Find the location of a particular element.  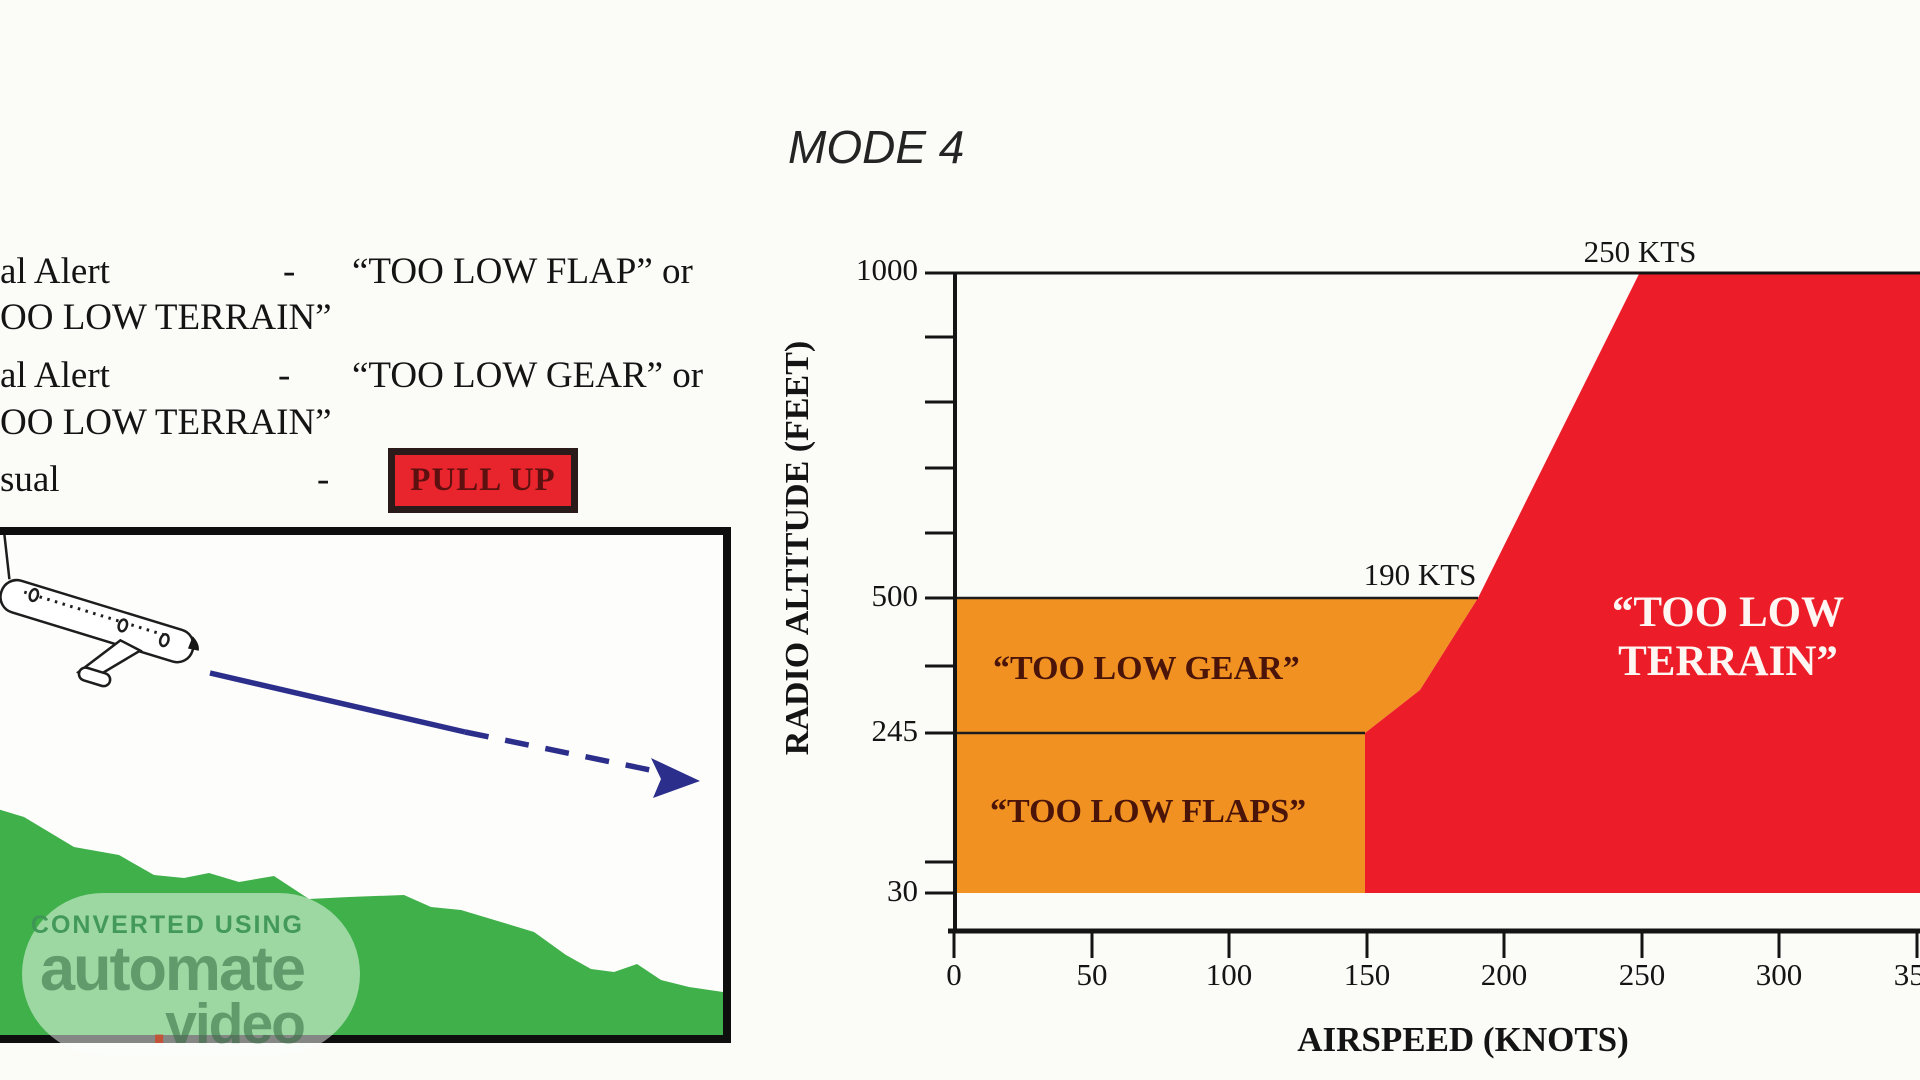

terrain-label-line1: “TOO LOW is located at coordinates (1728, 612).